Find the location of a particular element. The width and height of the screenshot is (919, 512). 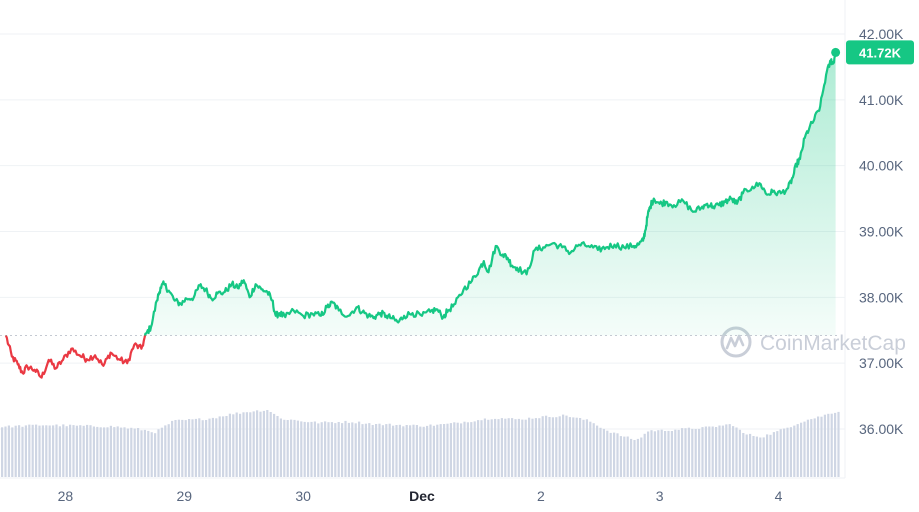

y-tick-label: 39.00K is located at coordinates (881, 232).